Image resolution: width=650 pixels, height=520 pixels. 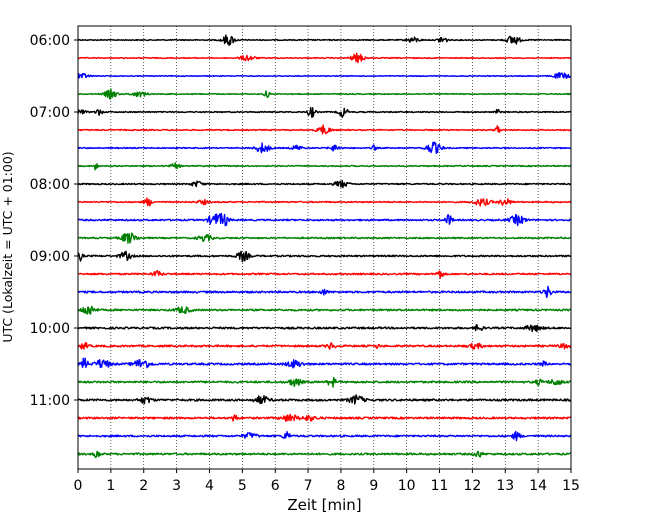 What do you see at coordinates (242, 486) in the screenshot?
I see `x-tick-label: 5` at bounding box center [242, 486].